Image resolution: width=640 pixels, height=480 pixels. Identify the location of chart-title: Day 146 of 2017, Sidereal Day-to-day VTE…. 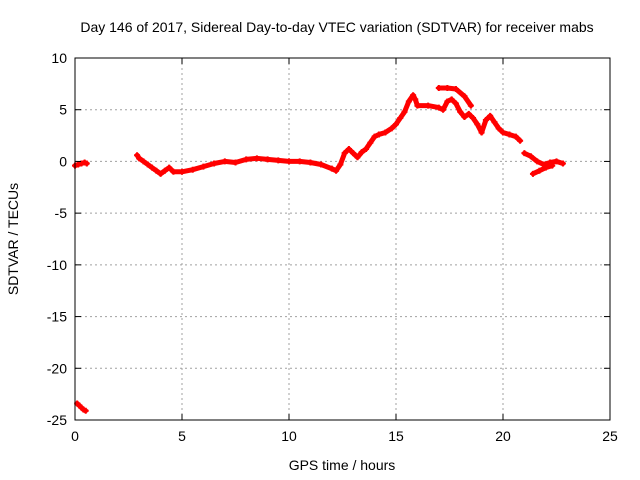
(336, 27).